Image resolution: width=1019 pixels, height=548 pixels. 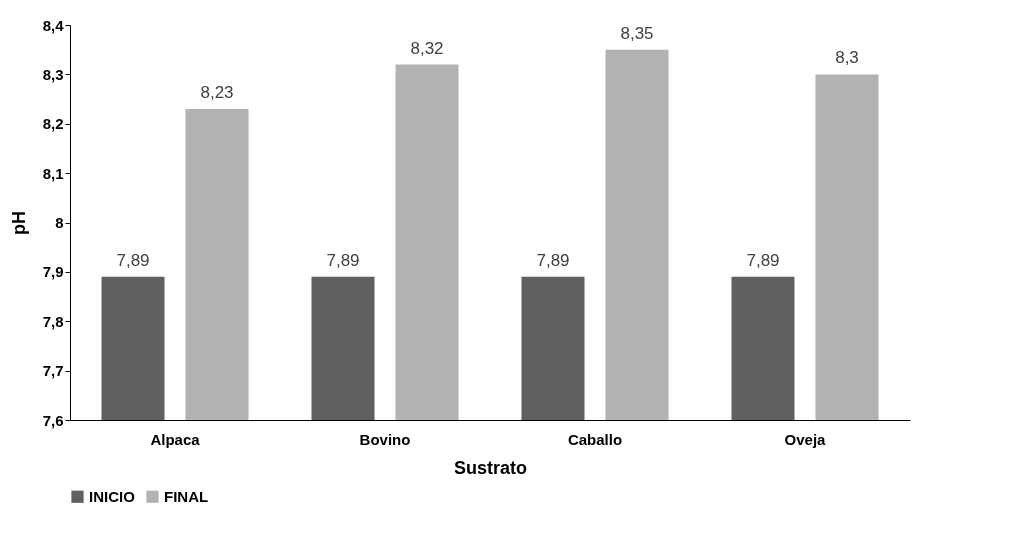 What do you see at coordinates (53, 321) in the screenshot?
I see `y-tick-label: 7,8` at bounding box center [53, 321].